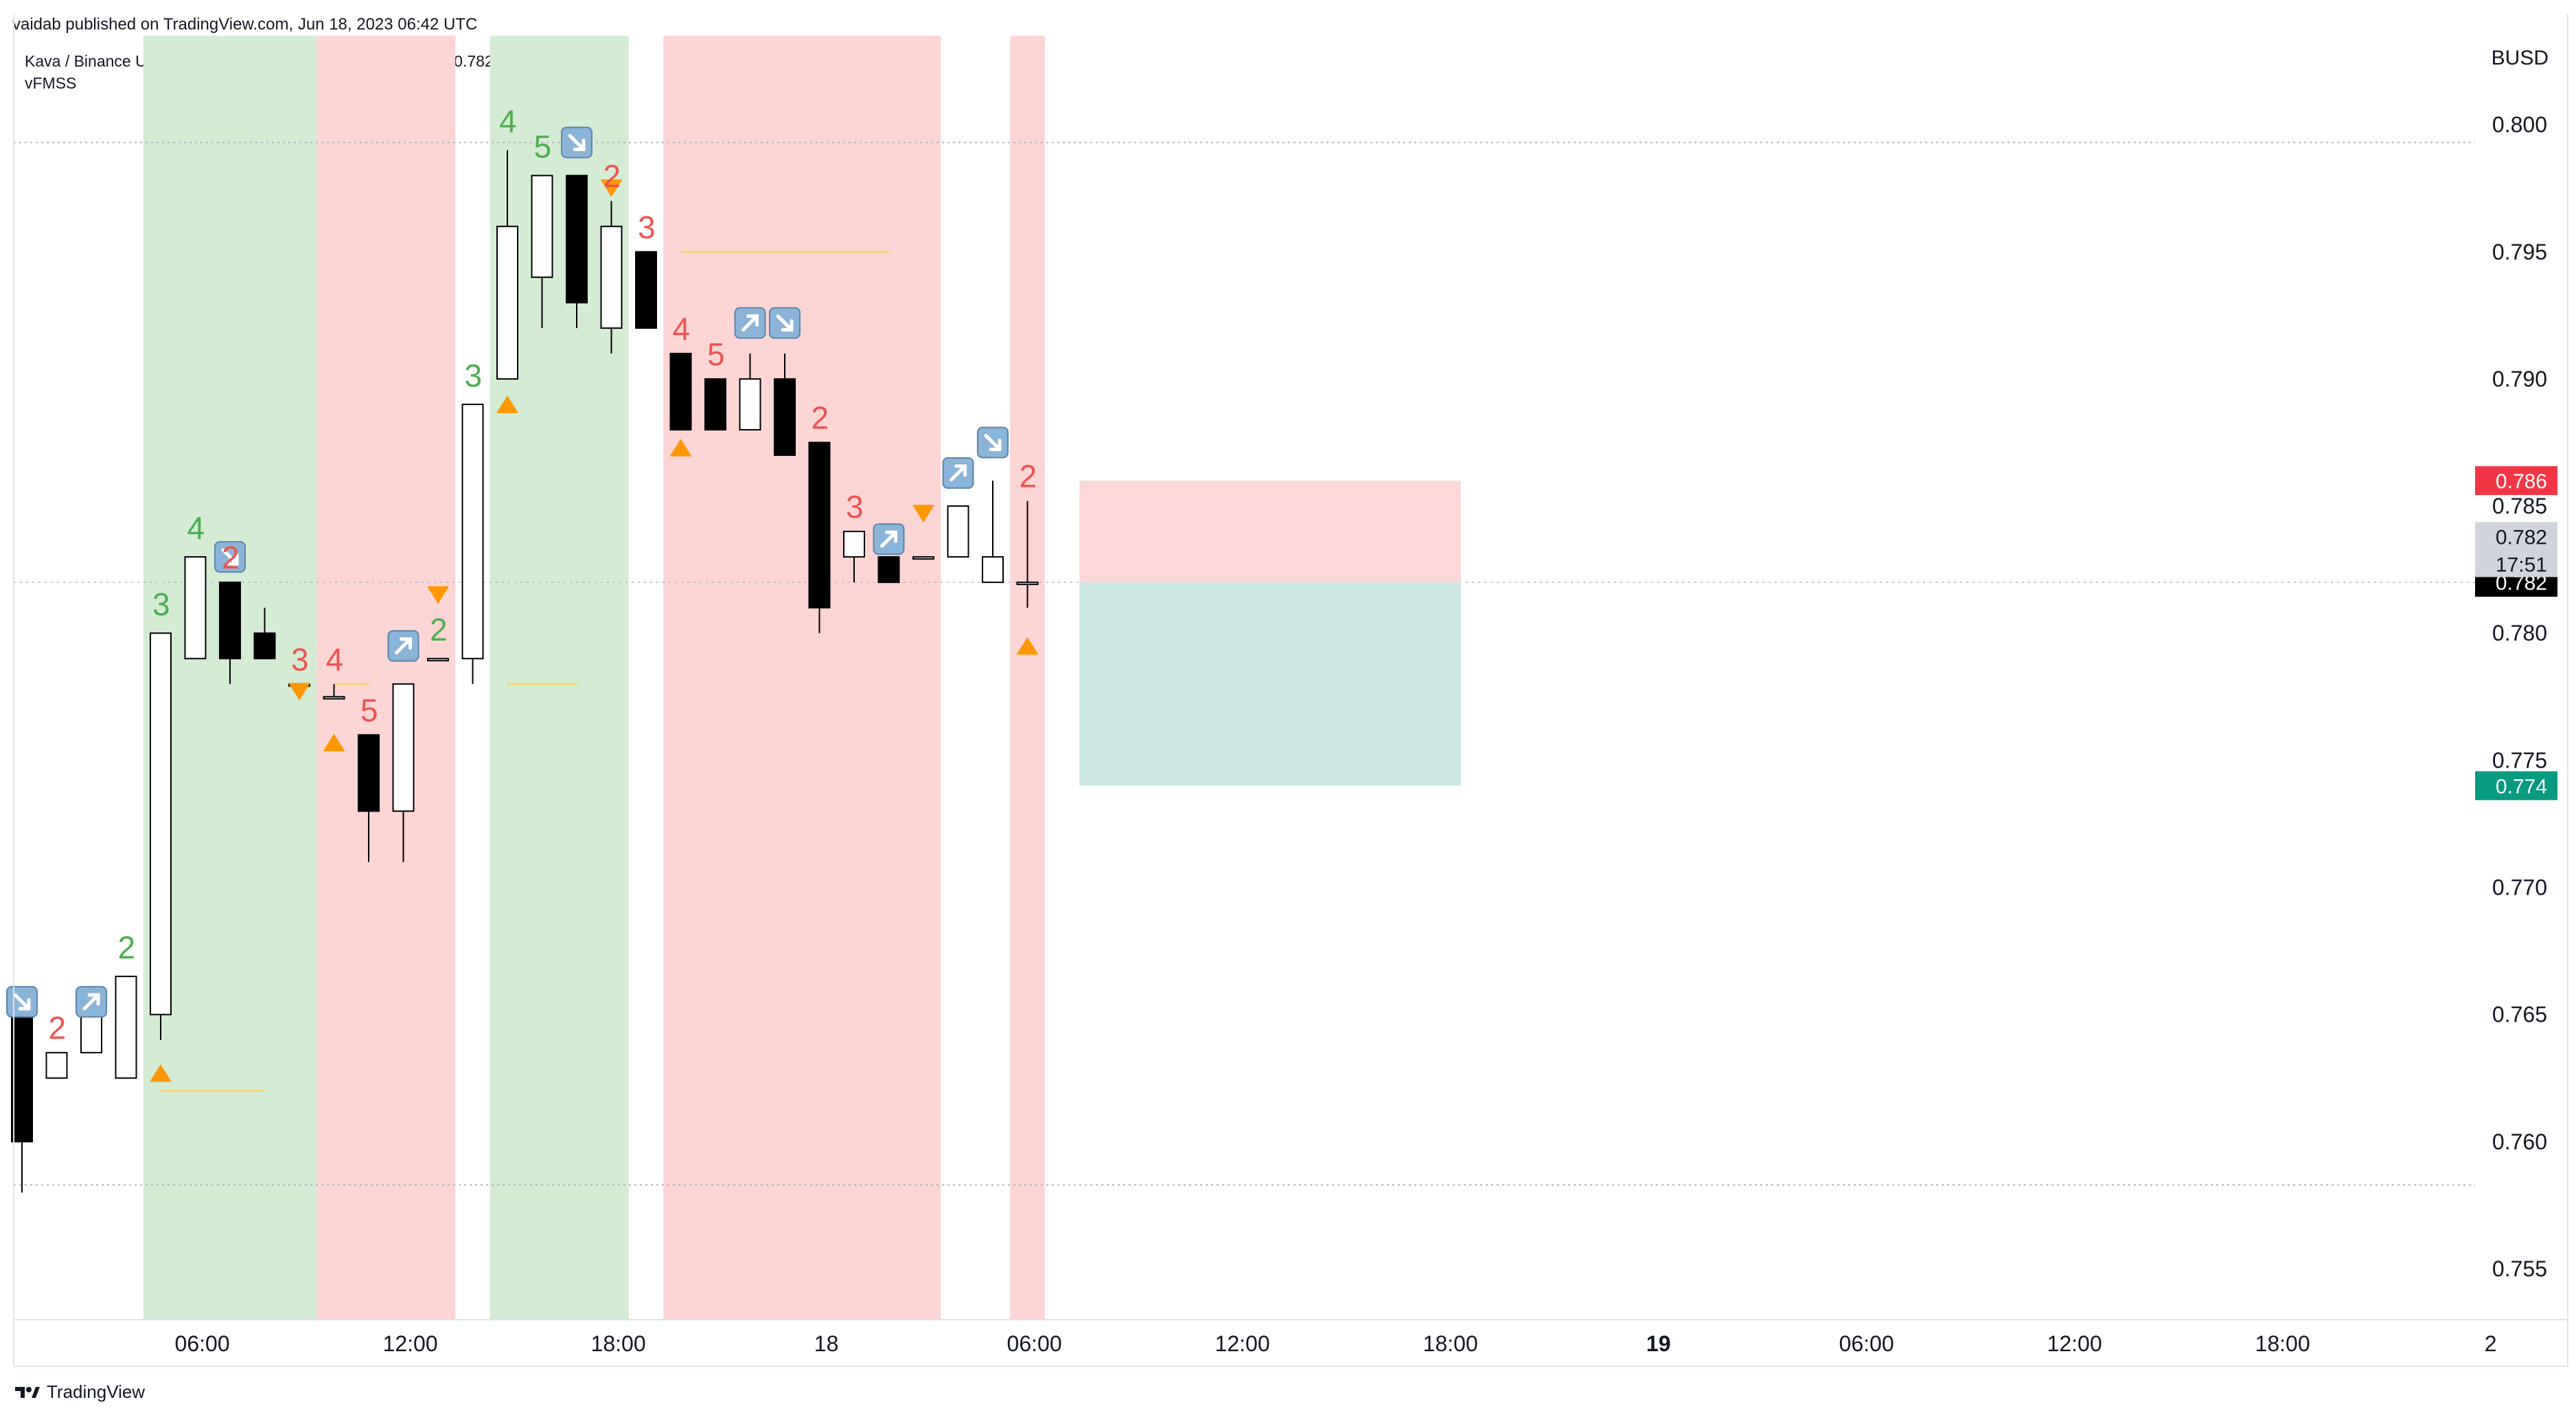 The width and height of the screenshot is (2576, 1413). I want to click on x-tick-label: 19, so click(1658, 1343).